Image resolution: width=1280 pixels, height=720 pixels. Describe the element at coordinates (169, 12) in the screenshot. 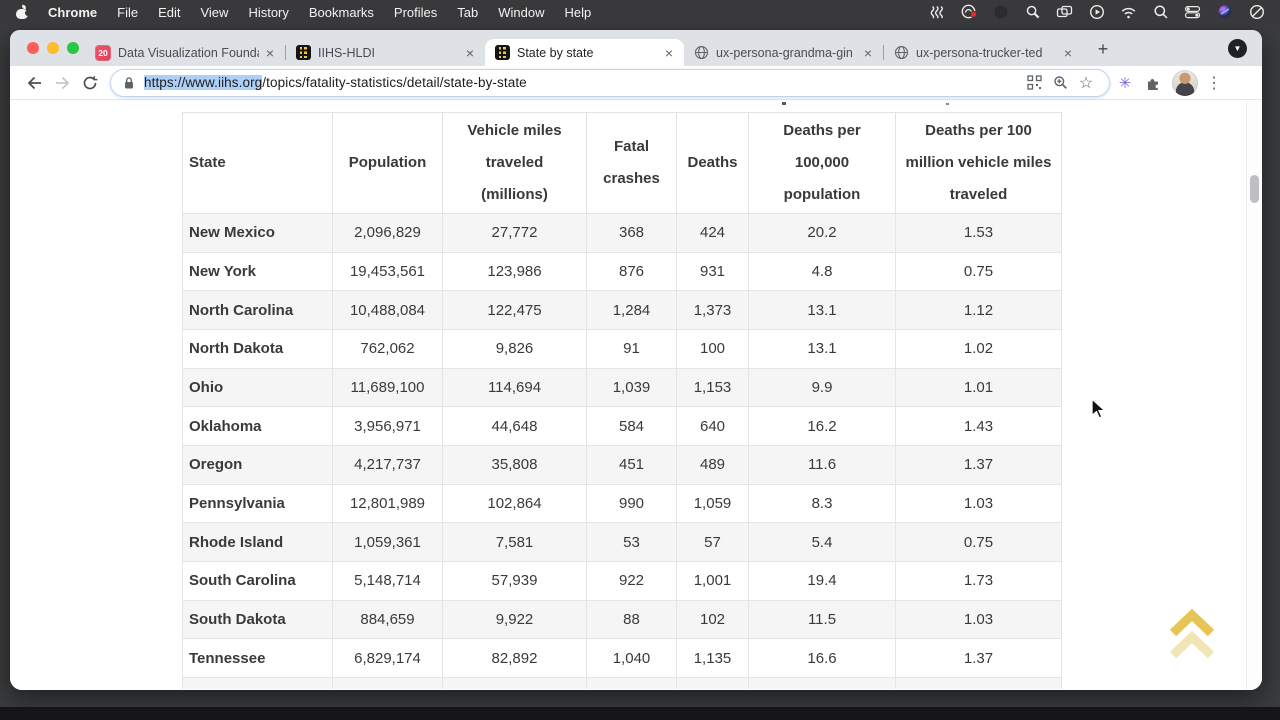

I see `menu-edit: Edit` at that location.